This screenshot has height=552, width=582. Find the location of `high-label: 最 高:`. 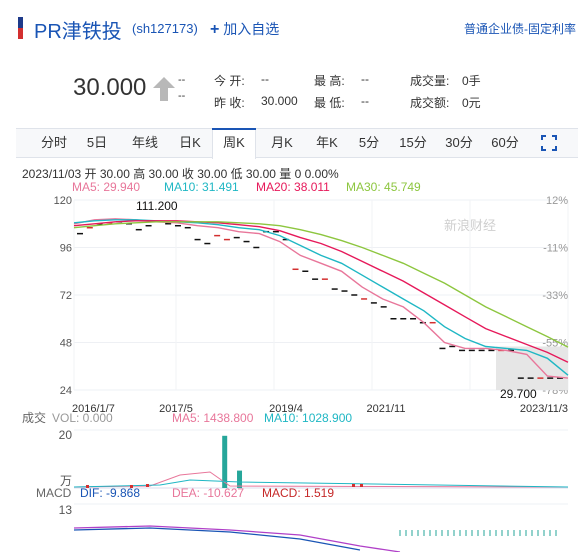

high-label: 最 高: is located at coordinates (329, 81).